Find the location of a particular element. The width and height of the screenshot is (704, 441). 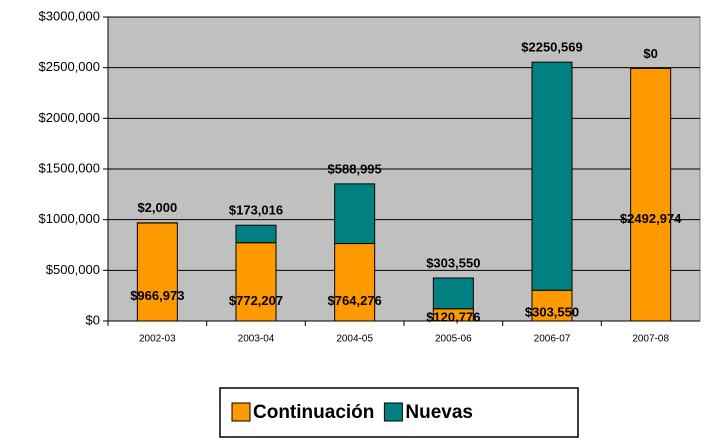

legend-label: Nuevas is located at coordinates (439, 412).